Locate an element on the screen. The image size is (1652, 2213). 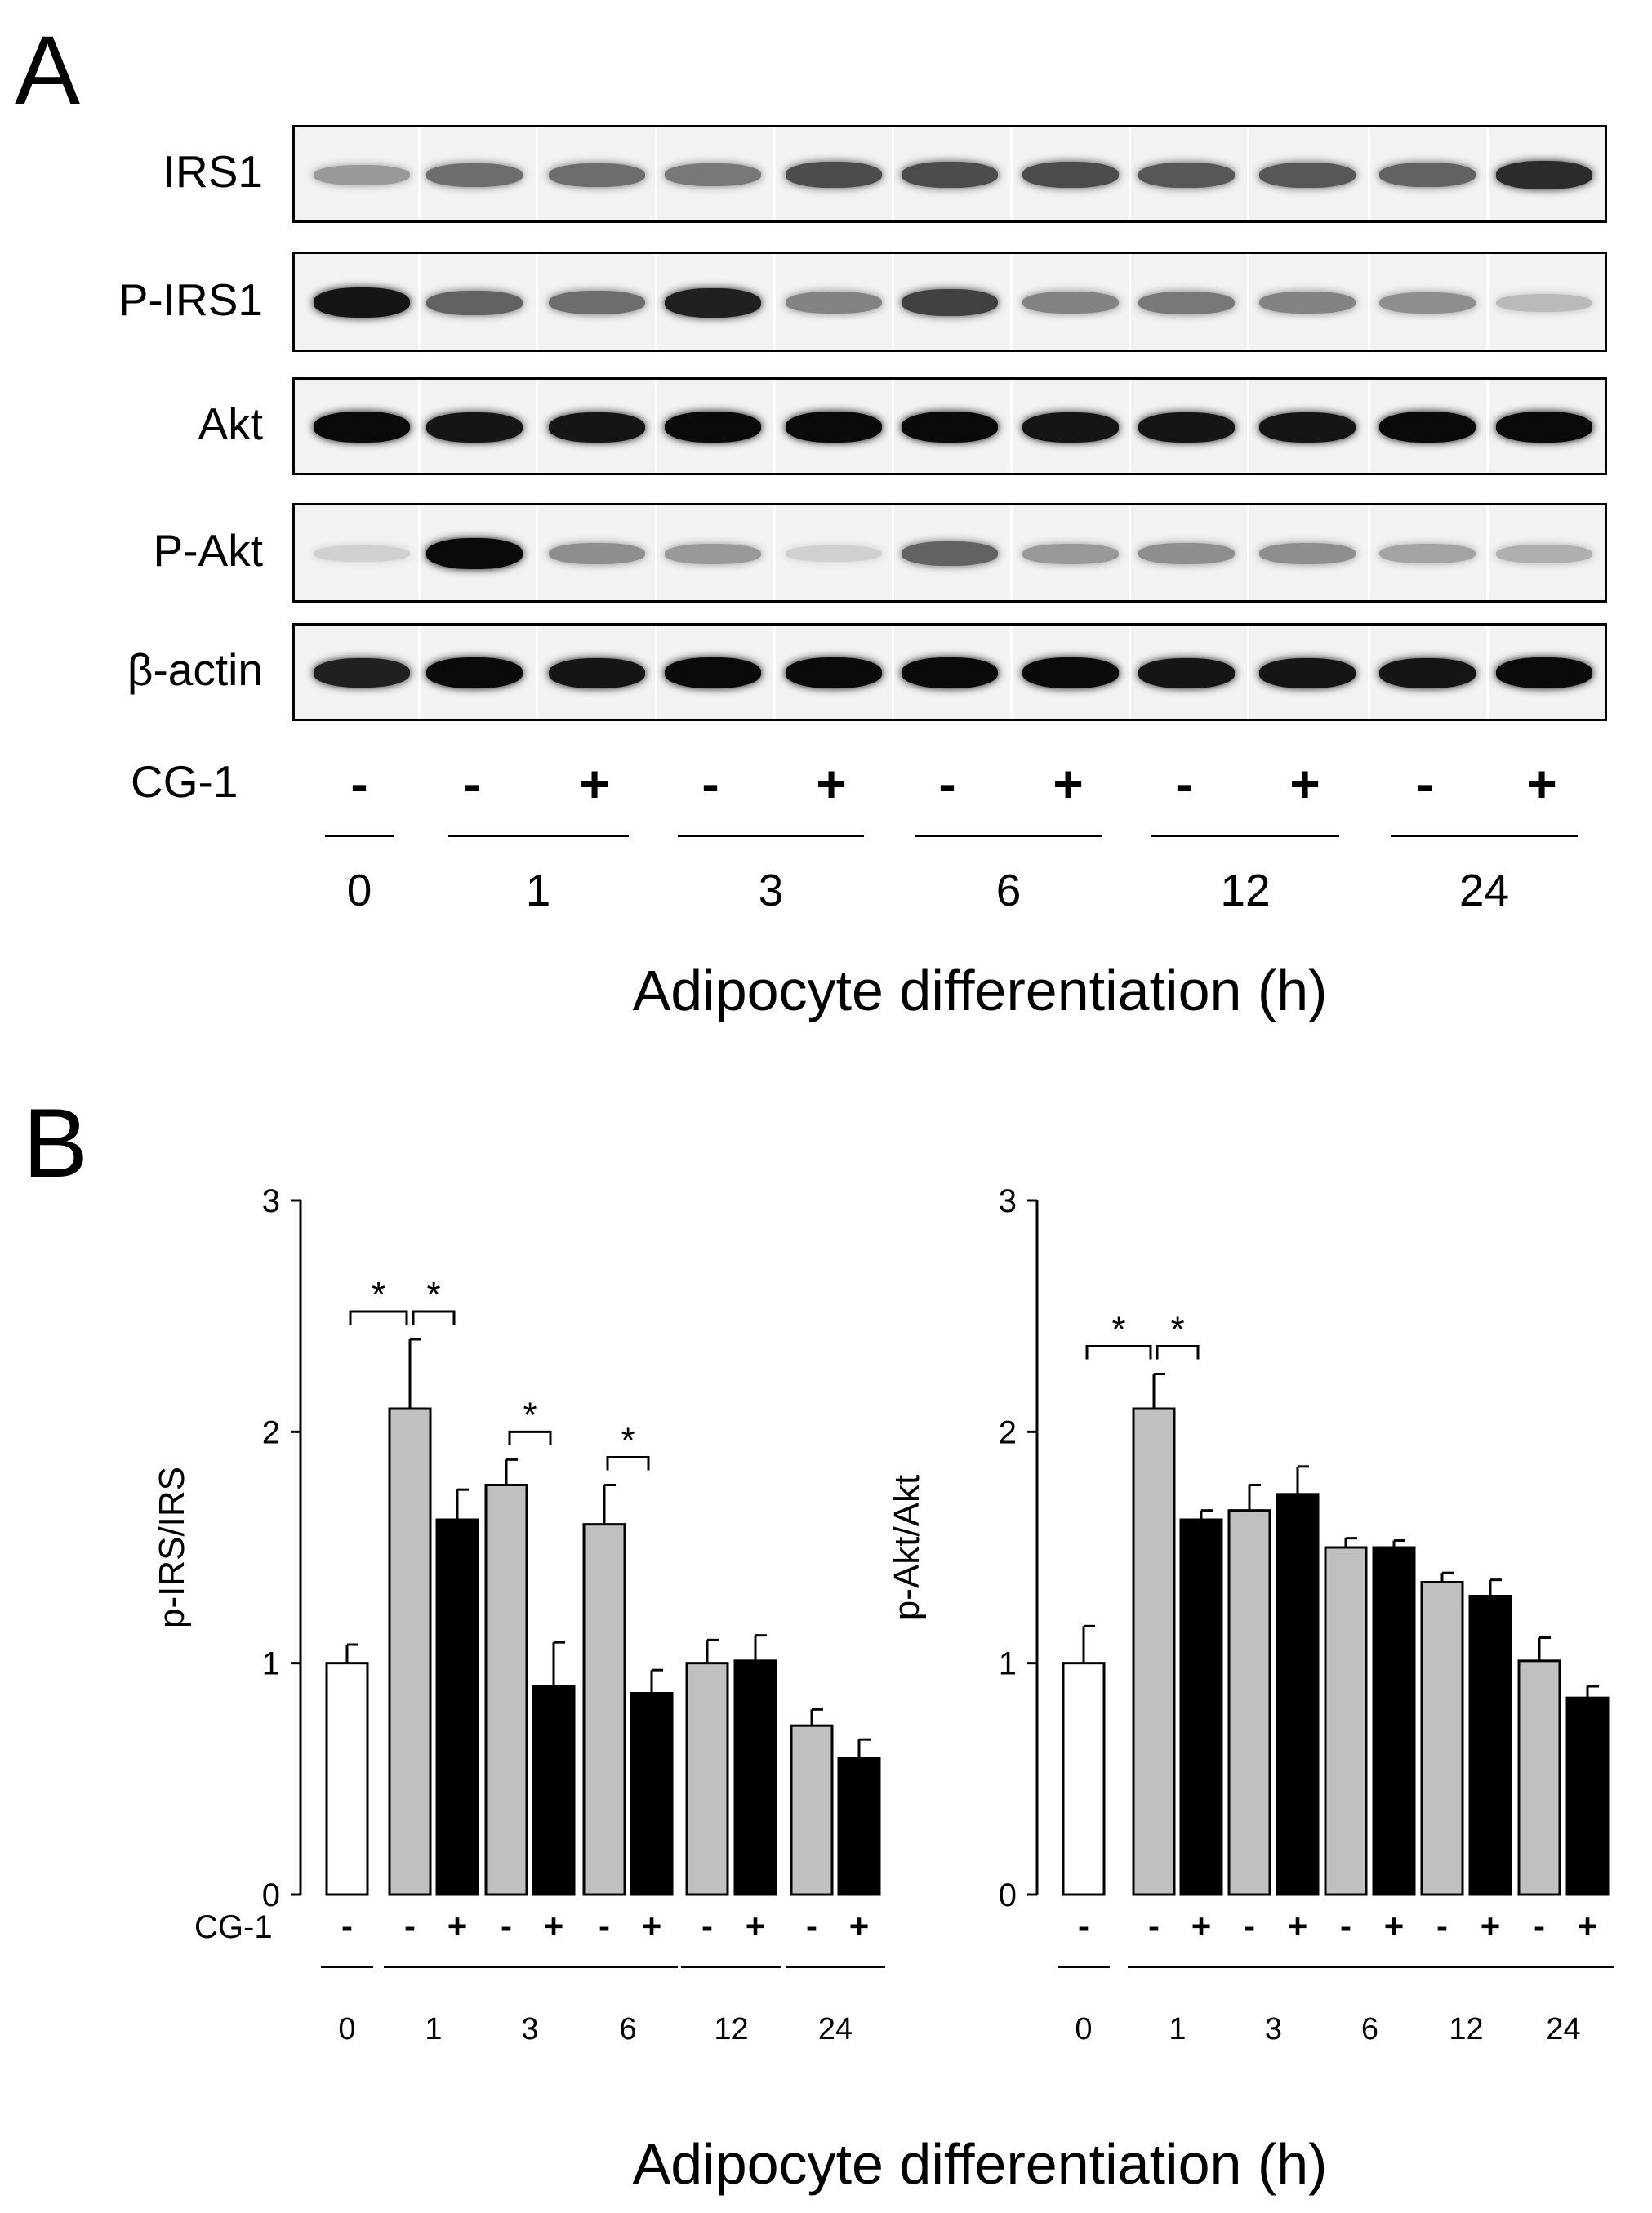
y-tick-label: 3 is located at coordinates (1008, 1201).